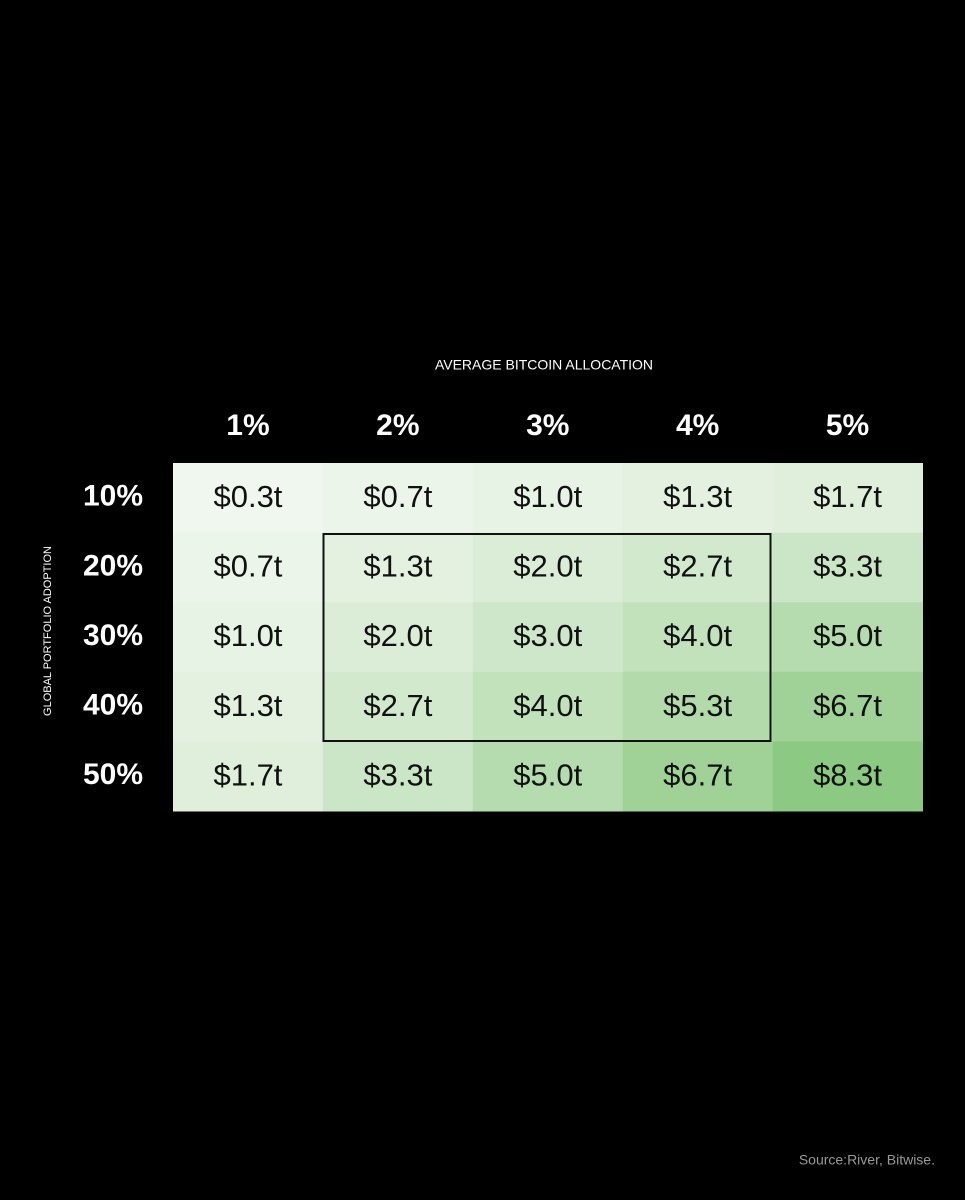 Image resolution: width=965 pixels, height=1200 pixels. What do you see at coordinates (113, 635) in the screenshot?
I see `row-header: 30%` at bounding box center [113, 635].